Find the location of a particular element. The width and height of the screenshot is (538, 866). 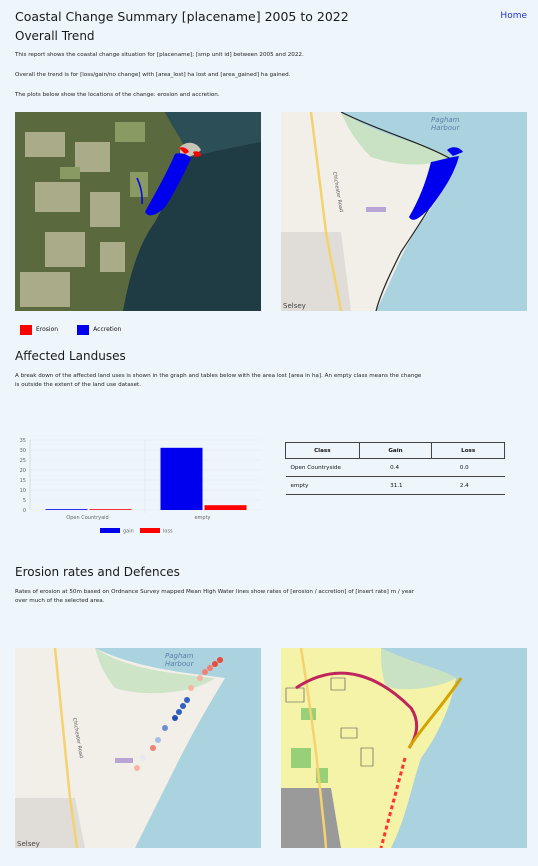

map-label-selsey: Selsey is located at coordinates (294, 306).